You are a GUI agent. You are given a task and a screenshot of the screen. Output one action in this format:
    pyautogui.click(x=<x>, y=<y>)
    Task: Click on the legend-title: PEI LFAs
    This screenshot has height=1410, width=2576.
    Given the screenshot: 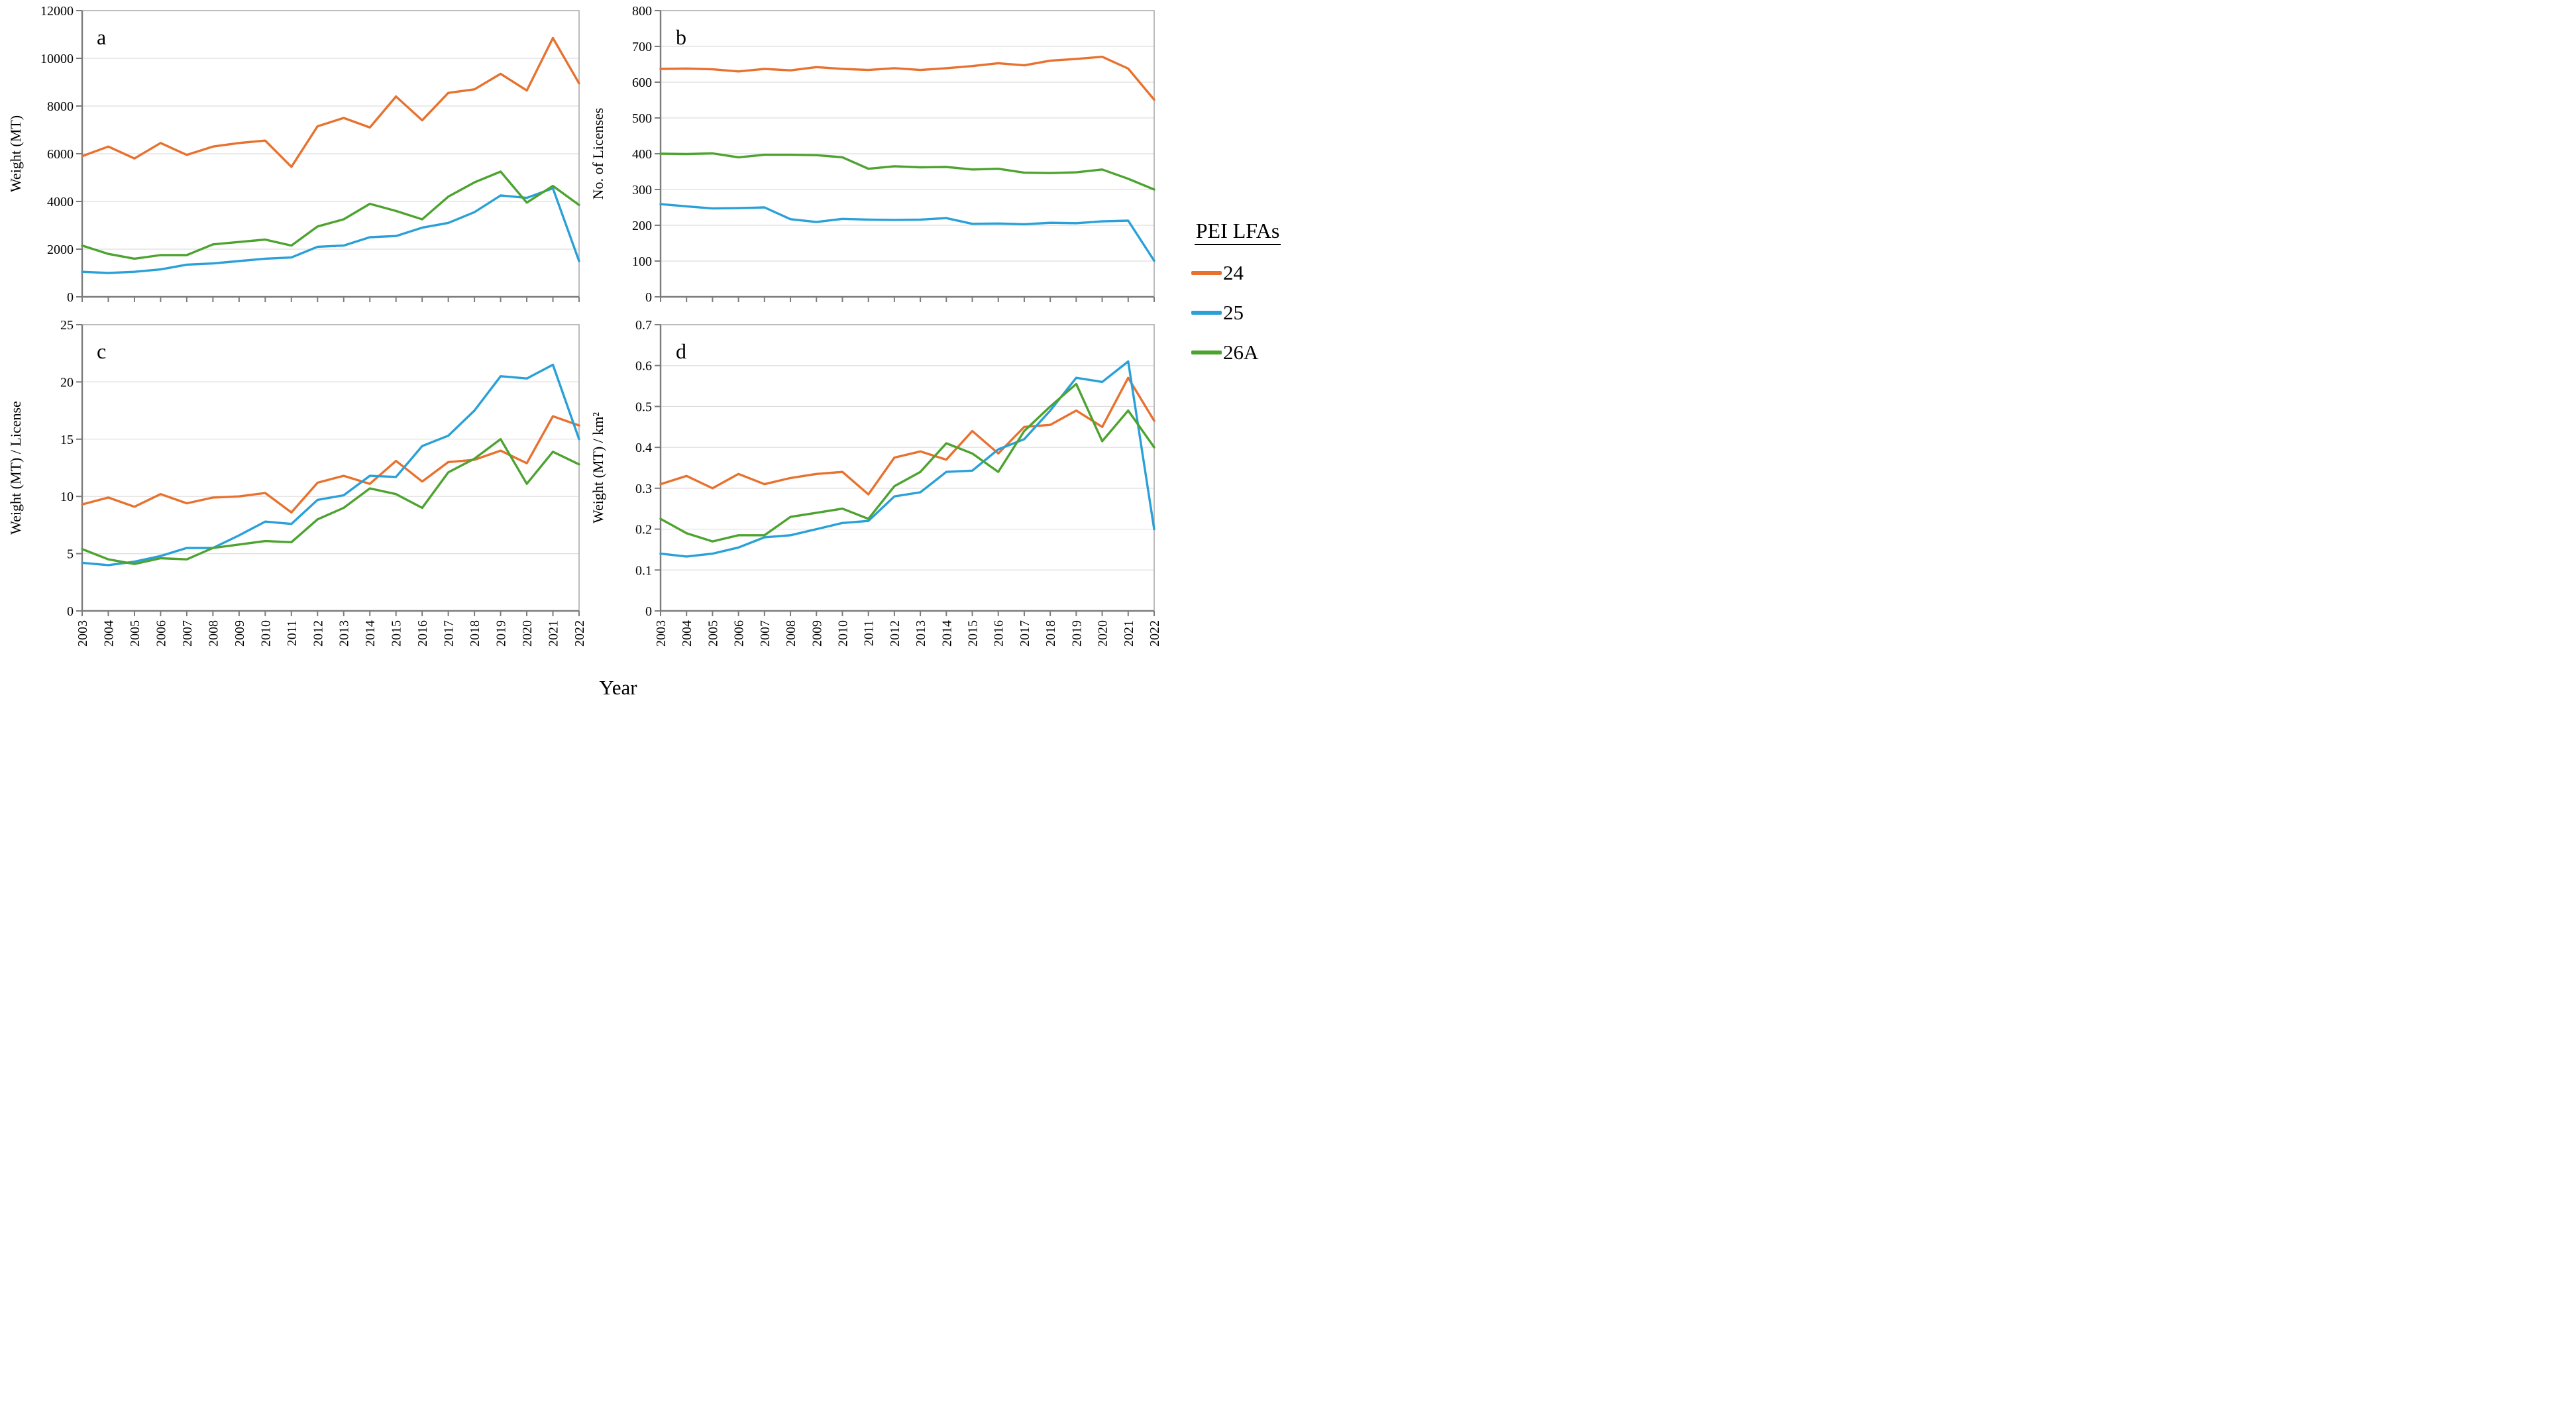 What is the action you would take?
    pyautogui.click(x=1237, y=232)
    